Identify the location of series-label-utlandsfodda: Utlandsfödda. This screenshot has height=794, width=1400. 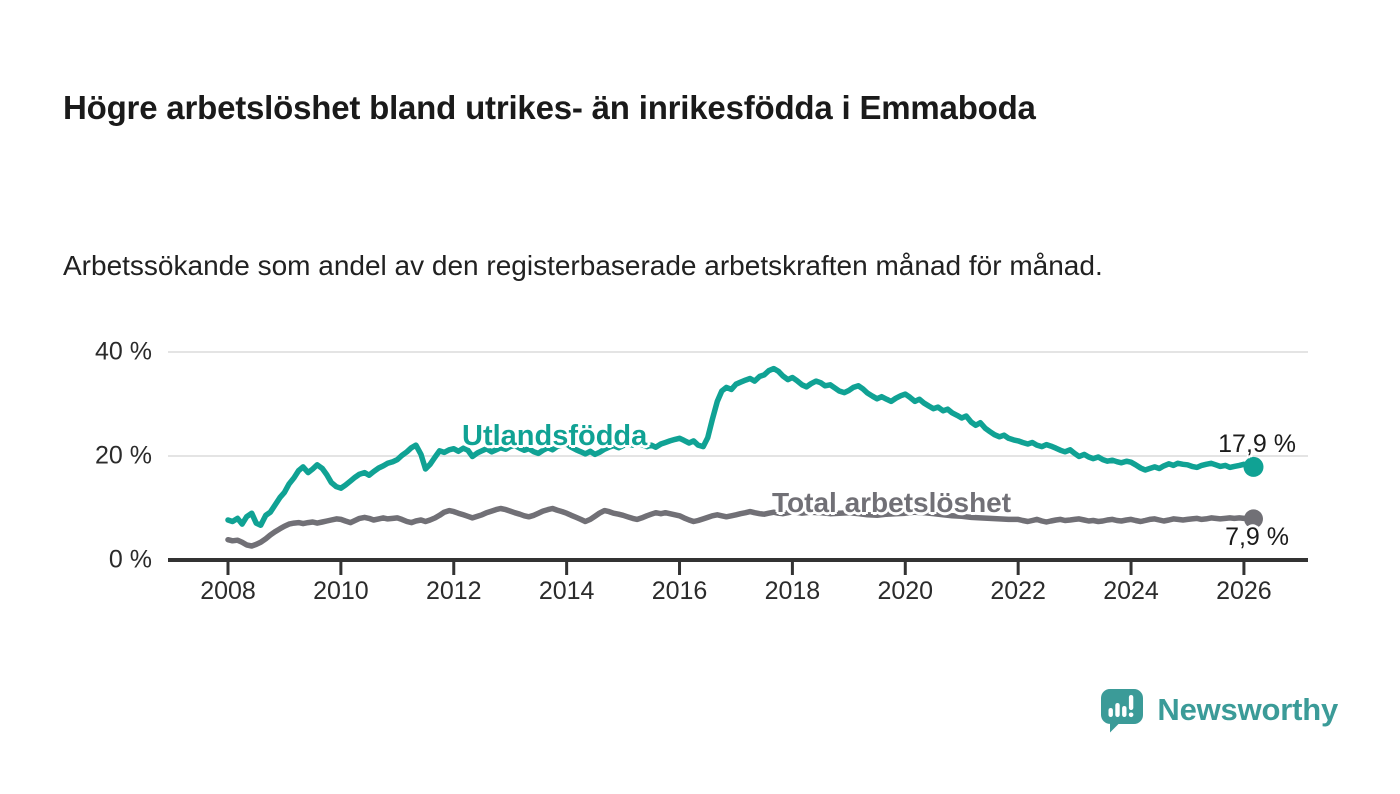
(555, 436).